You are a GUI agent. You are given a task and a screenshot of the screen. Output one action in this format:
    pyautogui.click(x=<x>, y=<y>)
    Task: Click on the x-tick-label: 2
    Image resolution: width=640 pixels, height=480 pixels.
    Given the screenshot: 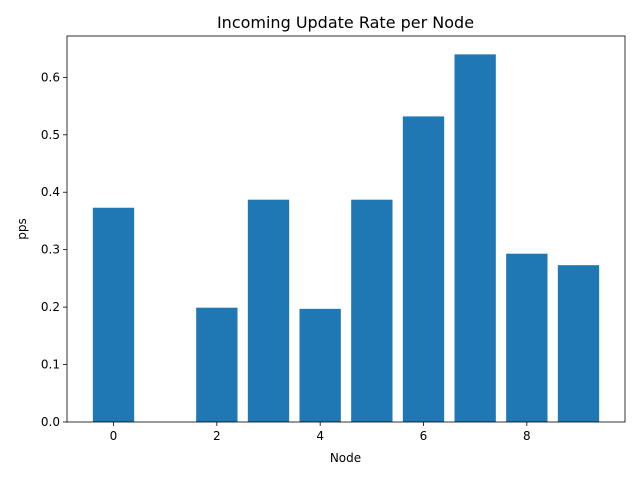 What is the action you would take?
    pyautogui.click(x=217, y=436)
    